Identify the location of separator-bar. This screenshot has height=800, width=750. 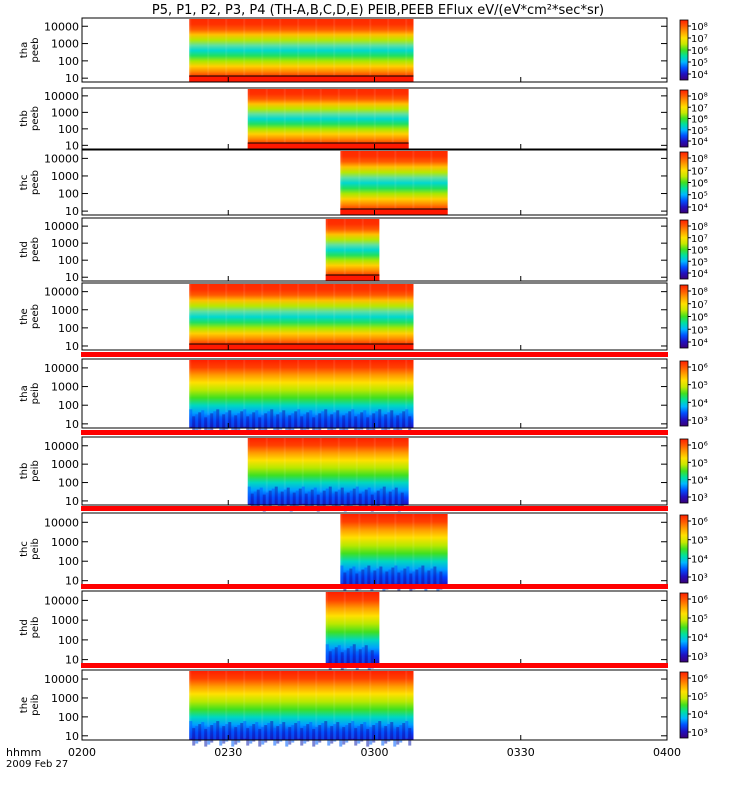
(374, 586).